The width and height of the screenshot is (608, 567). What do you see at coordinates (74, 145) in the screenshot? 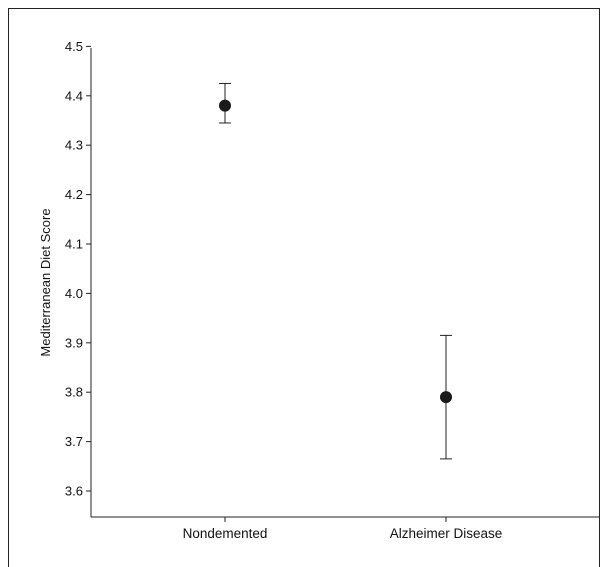
I see `y-tick-label: 4.3` at bounding box center [74, 145].